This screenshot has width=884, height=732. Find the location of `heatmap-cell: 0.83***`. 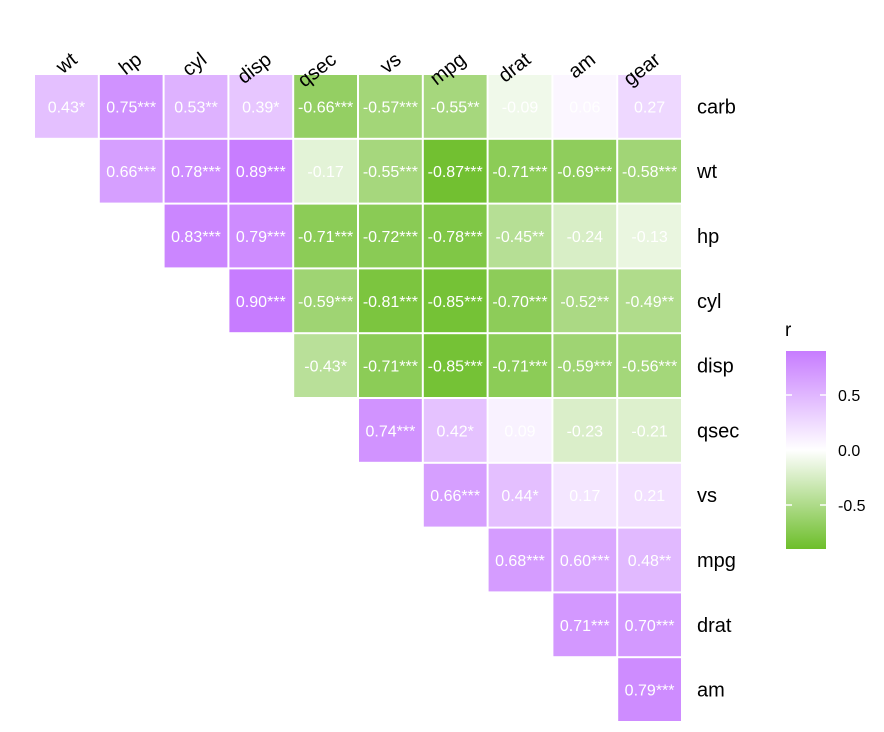

heatmap-cell: 0.83*** is located at coordinates (196, 236).